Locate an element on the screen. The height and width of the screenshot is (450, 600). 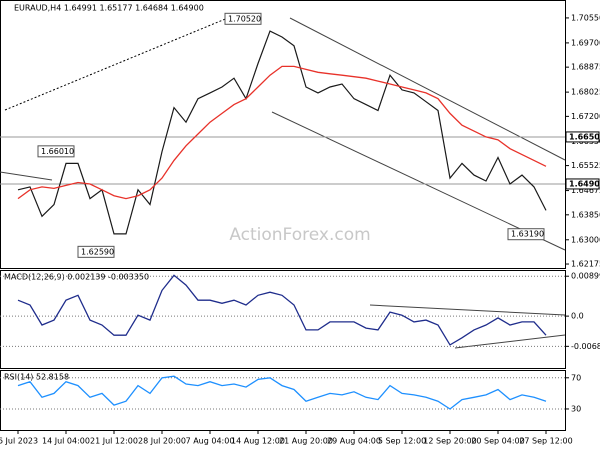
x-tick-label: 6 Jul 2023 is located at coordinates (19, 441).